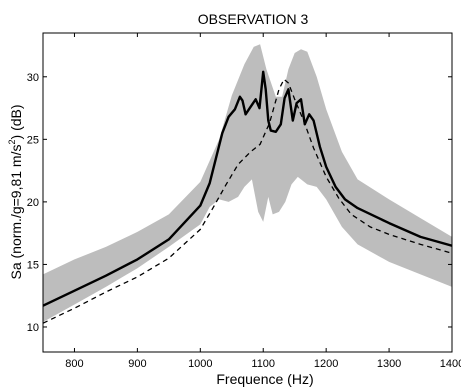 This screenshot has height=390, width=461. I want to click on y-tick-label: 15, so click(33, 265).